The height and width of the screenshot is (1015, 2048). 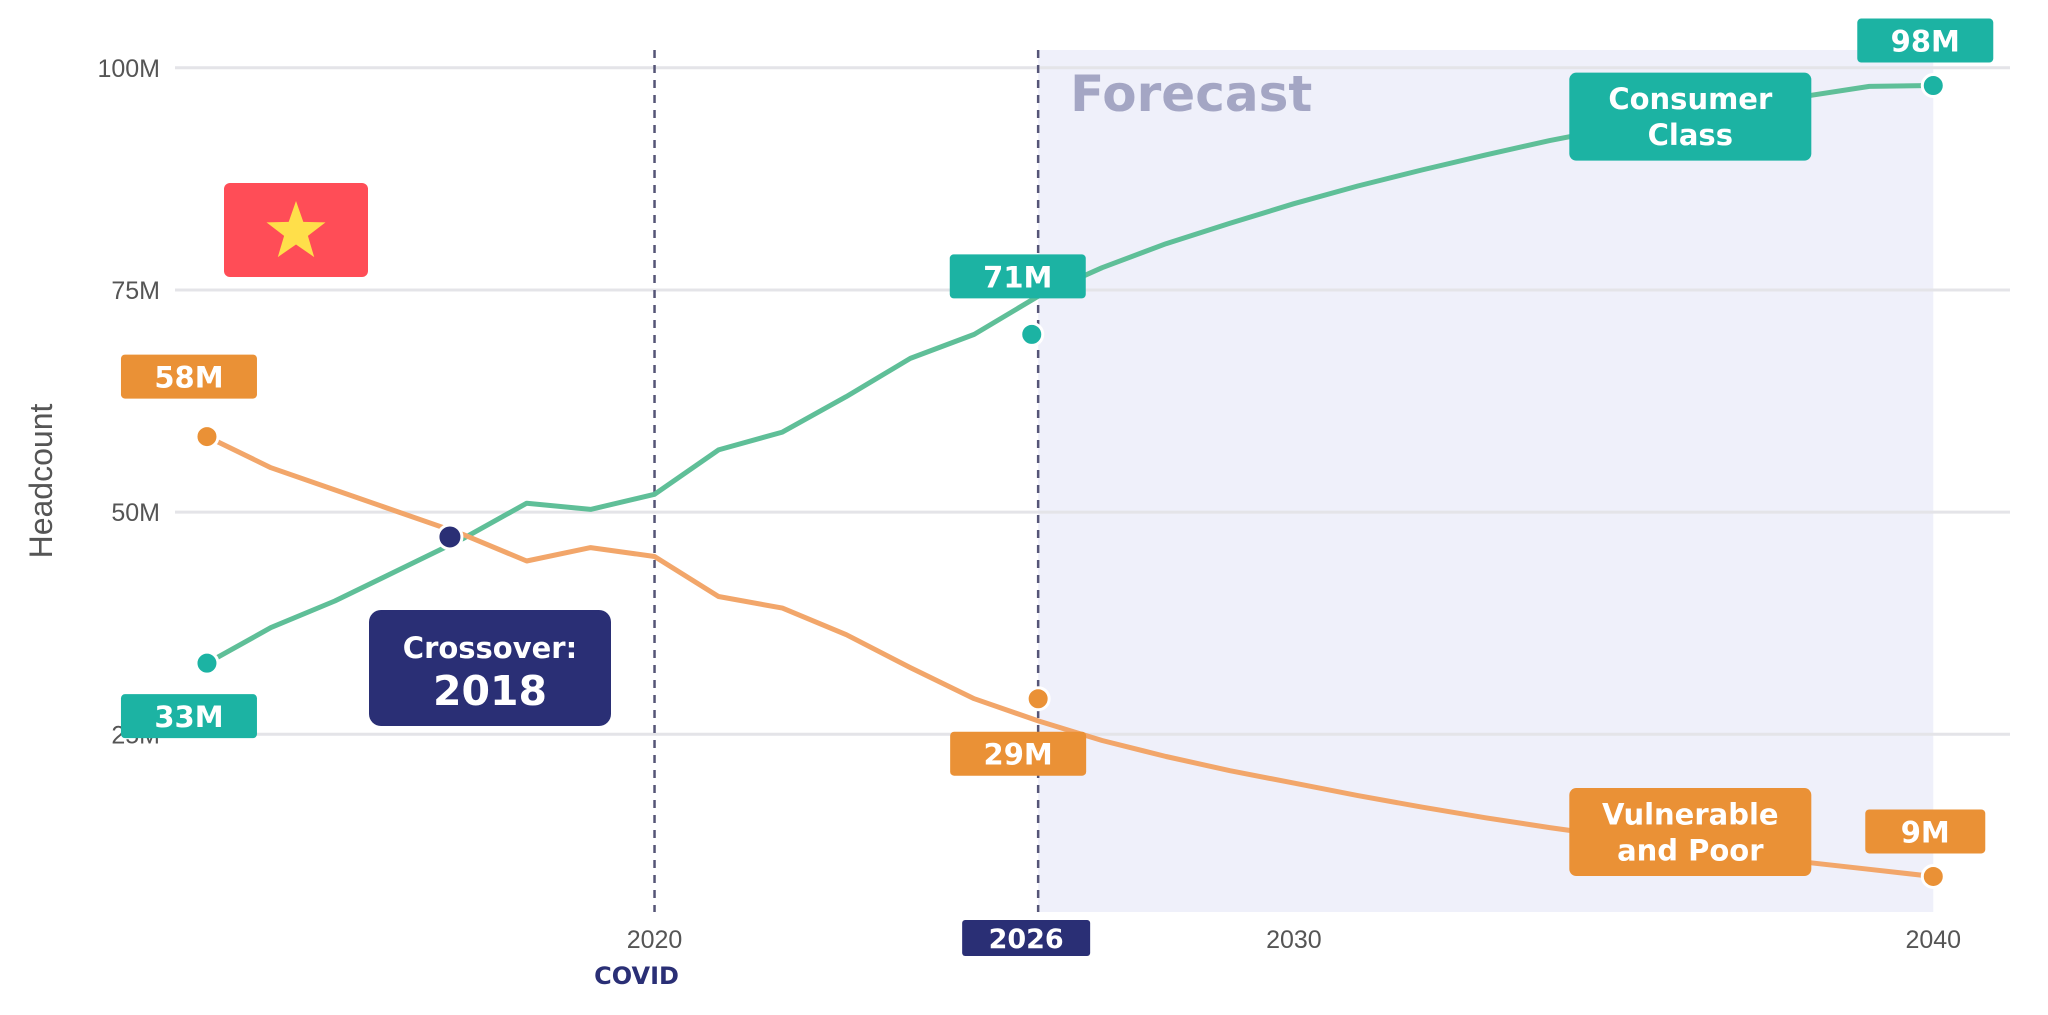 I want to click on value-label: 58M, so click(x=188, y=378).